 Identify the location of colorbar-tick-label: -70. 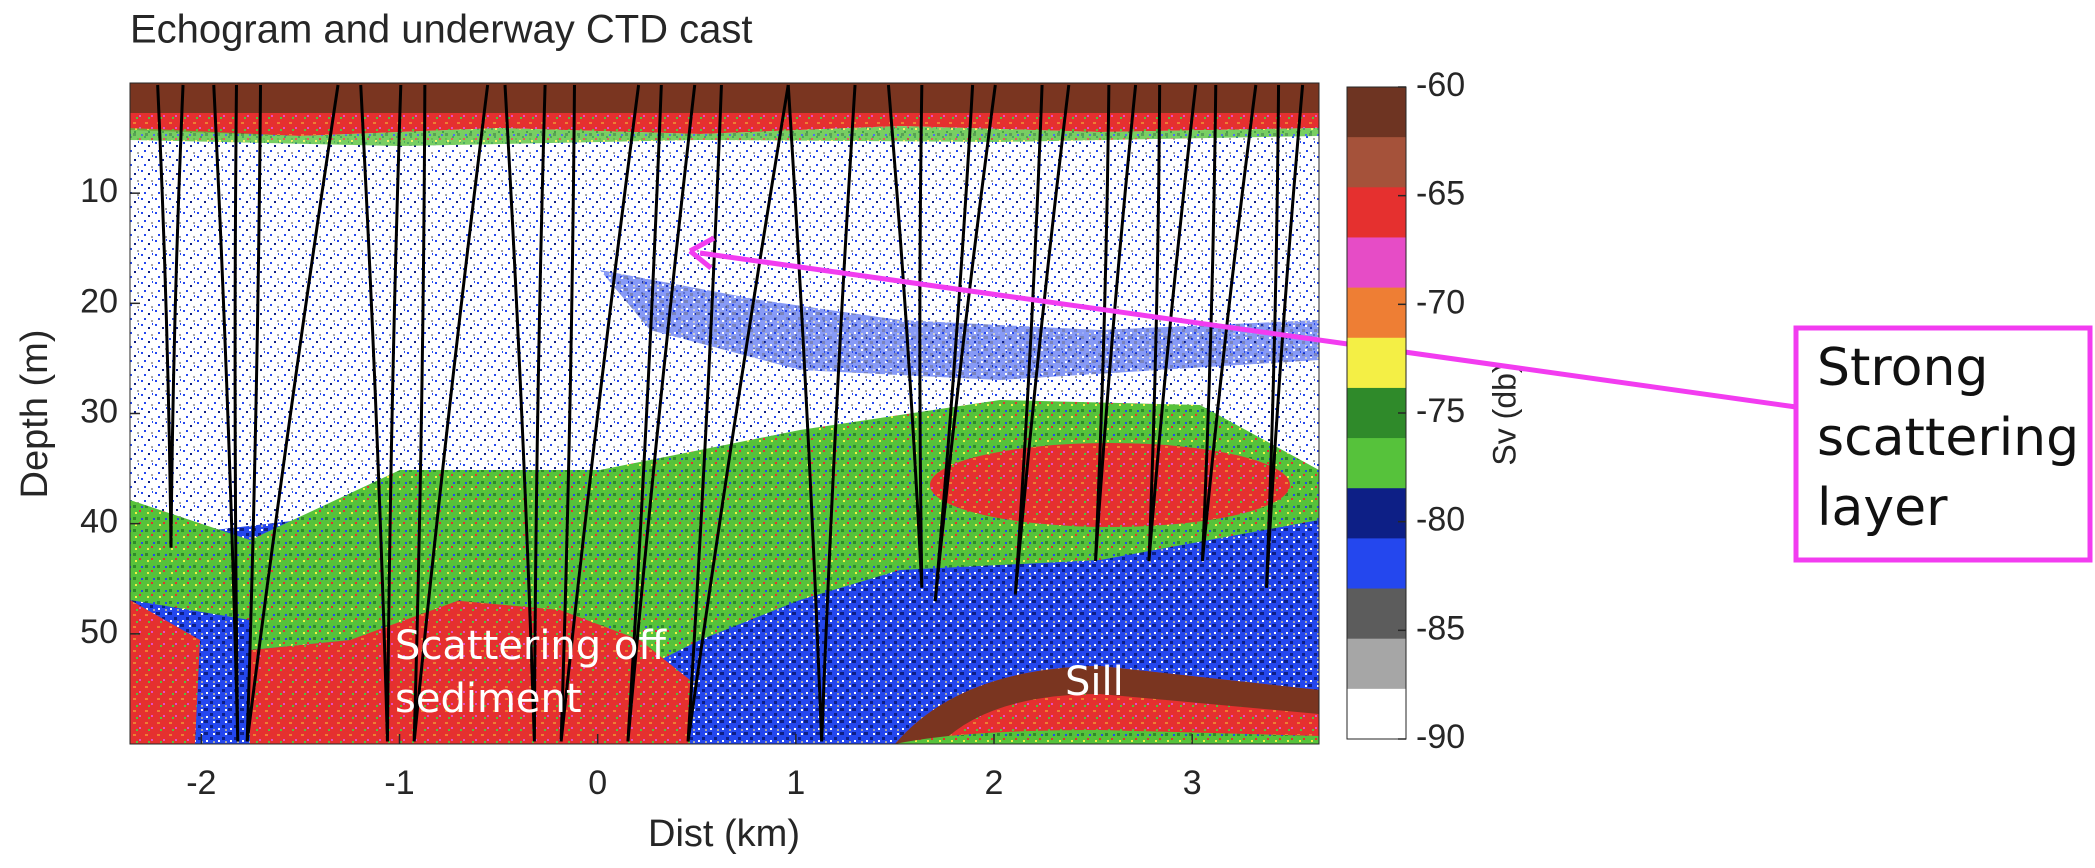
(1440, 302).